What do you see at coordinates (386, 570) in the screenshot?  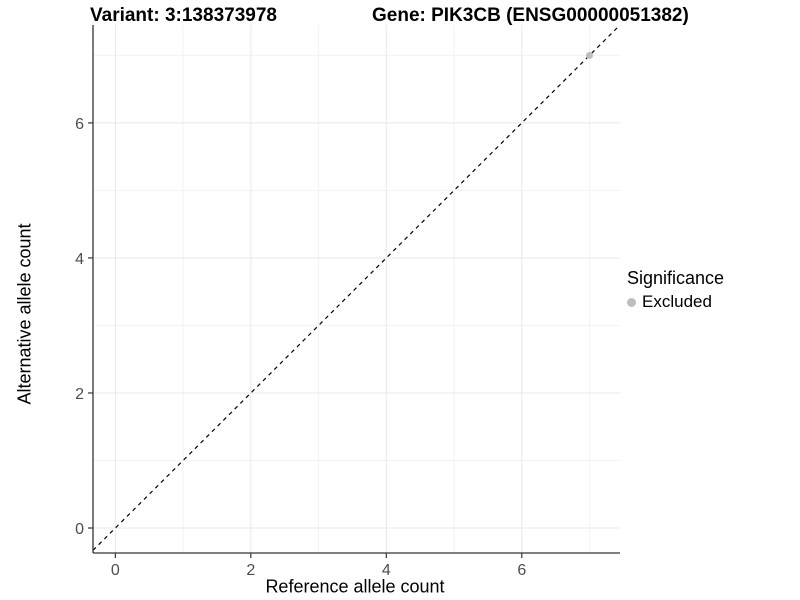 I see `x-tick-label: 4` at bounding box center [386, 570].